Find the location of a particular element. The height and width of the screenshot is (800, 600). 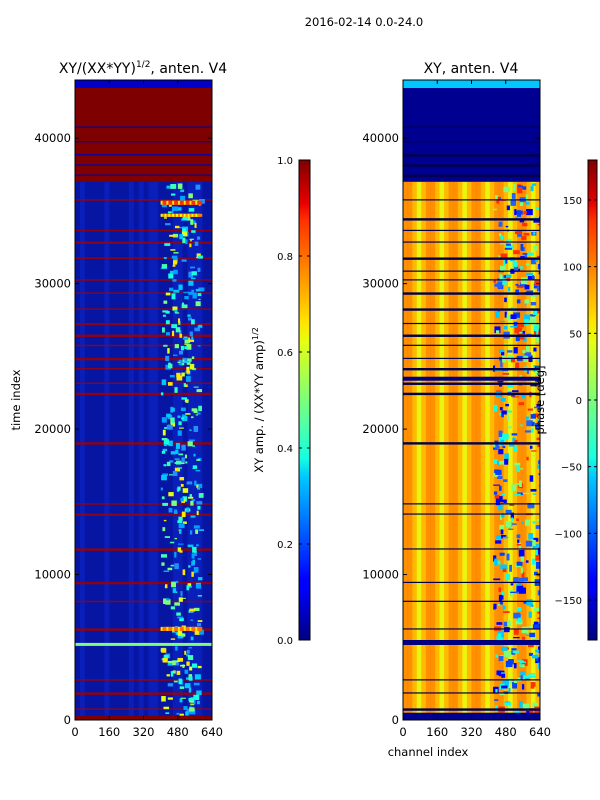

y-tick-label: 10000 is located at coordinates (380, 575).